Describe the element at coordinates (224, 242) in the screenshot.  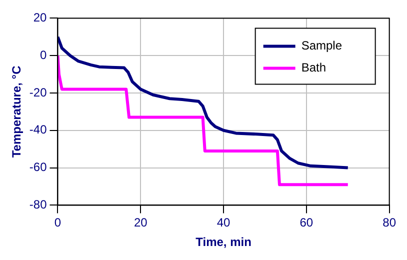
I see `x-axis-title: Time, min` at that location.